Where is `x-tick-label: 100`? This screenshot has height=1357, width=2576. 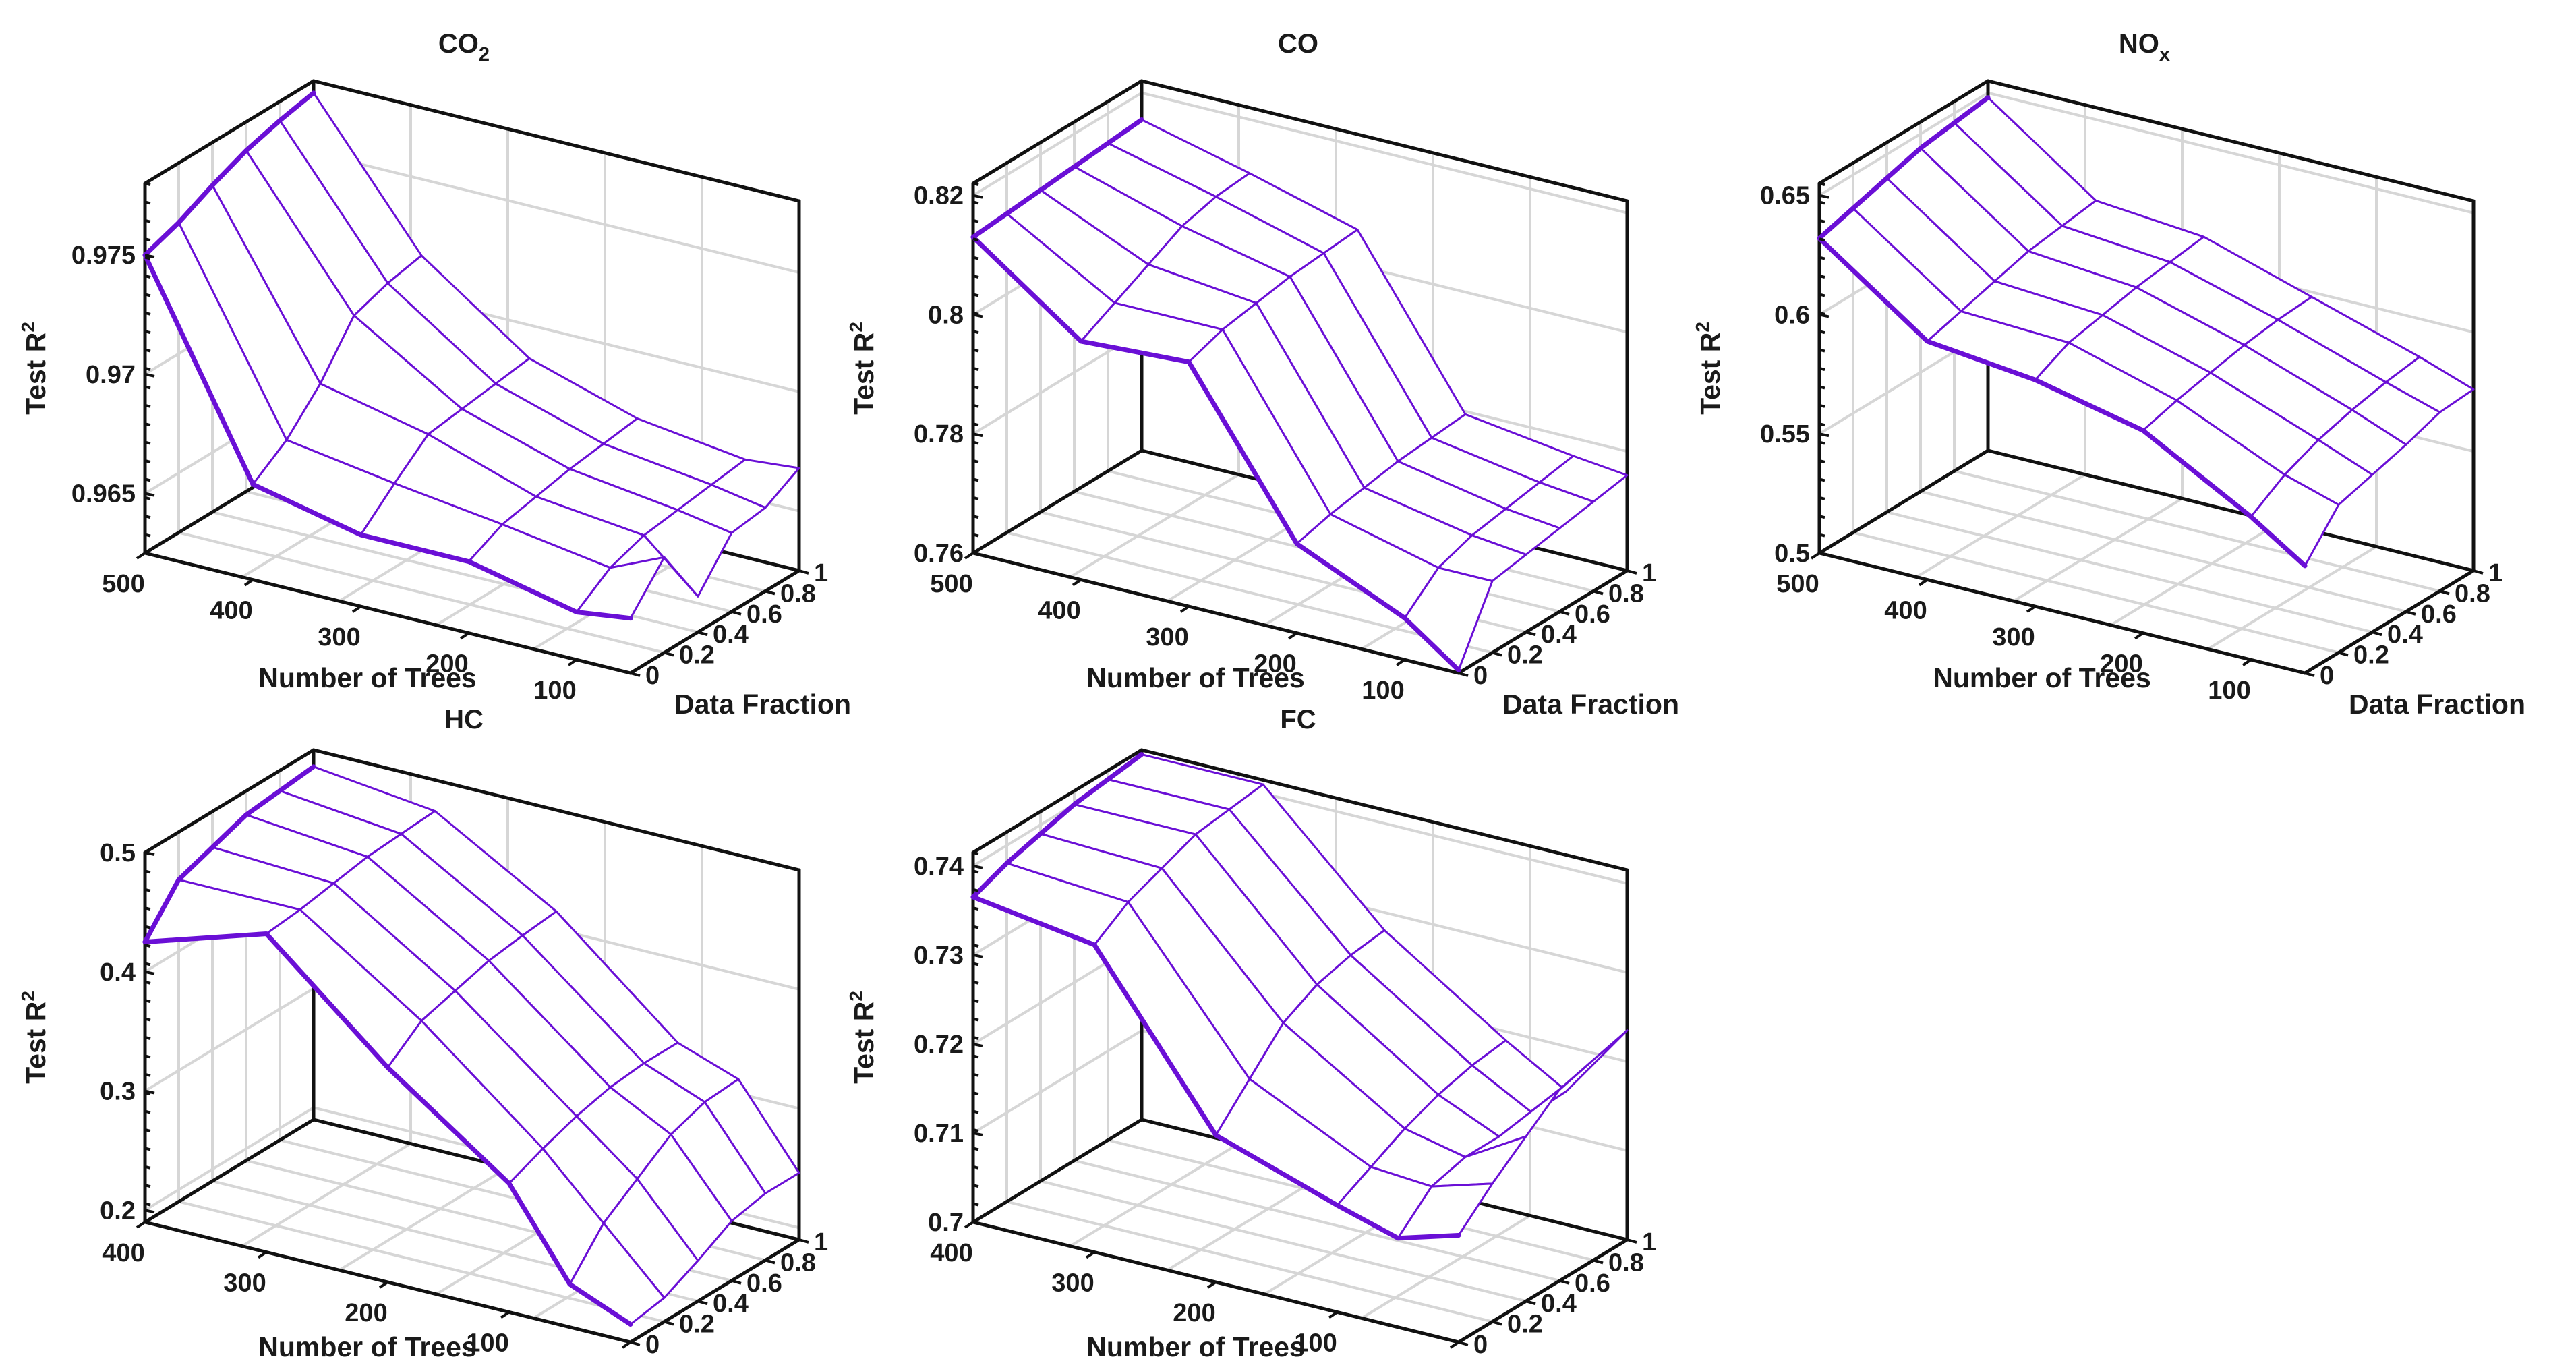
x-tick-label: 100 is located at coordinates (487, 1343).